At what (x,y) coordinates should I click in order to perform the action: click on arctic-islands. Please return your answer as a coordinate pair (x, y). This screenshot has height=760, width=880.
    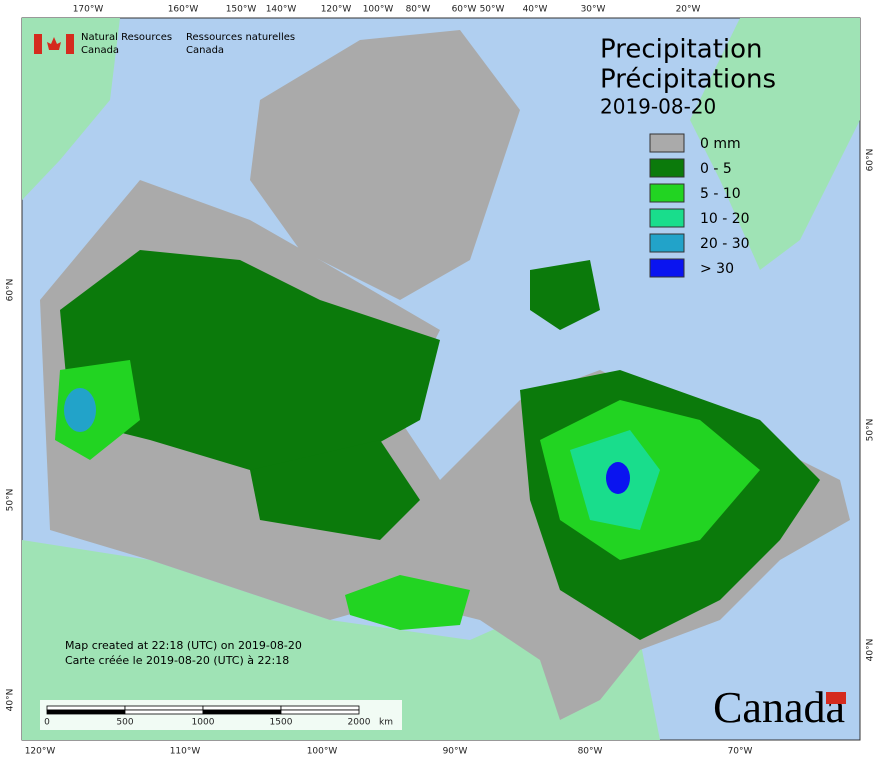
    Looking at the image, I should click on (385, 165).